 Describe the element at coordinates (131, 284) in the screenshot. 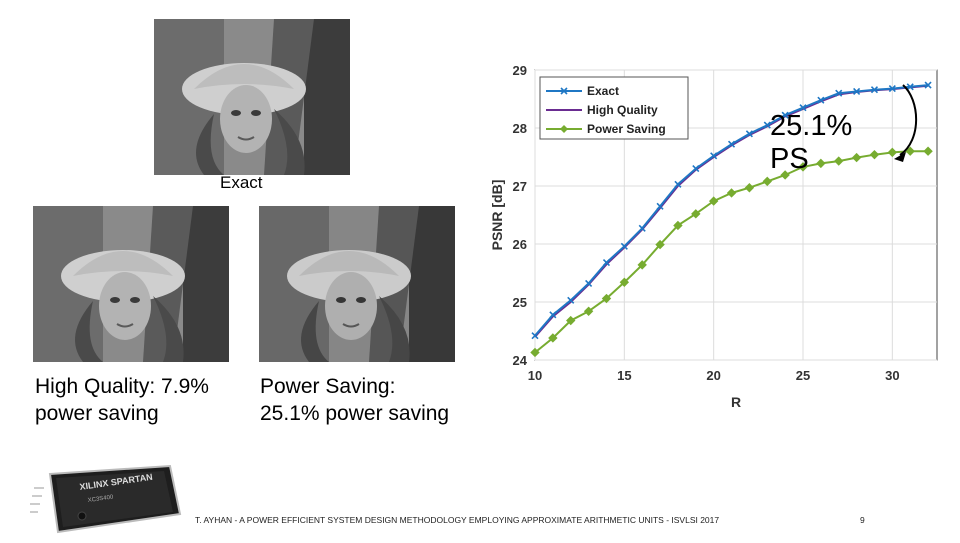

I see `high-quality-image` at that location.